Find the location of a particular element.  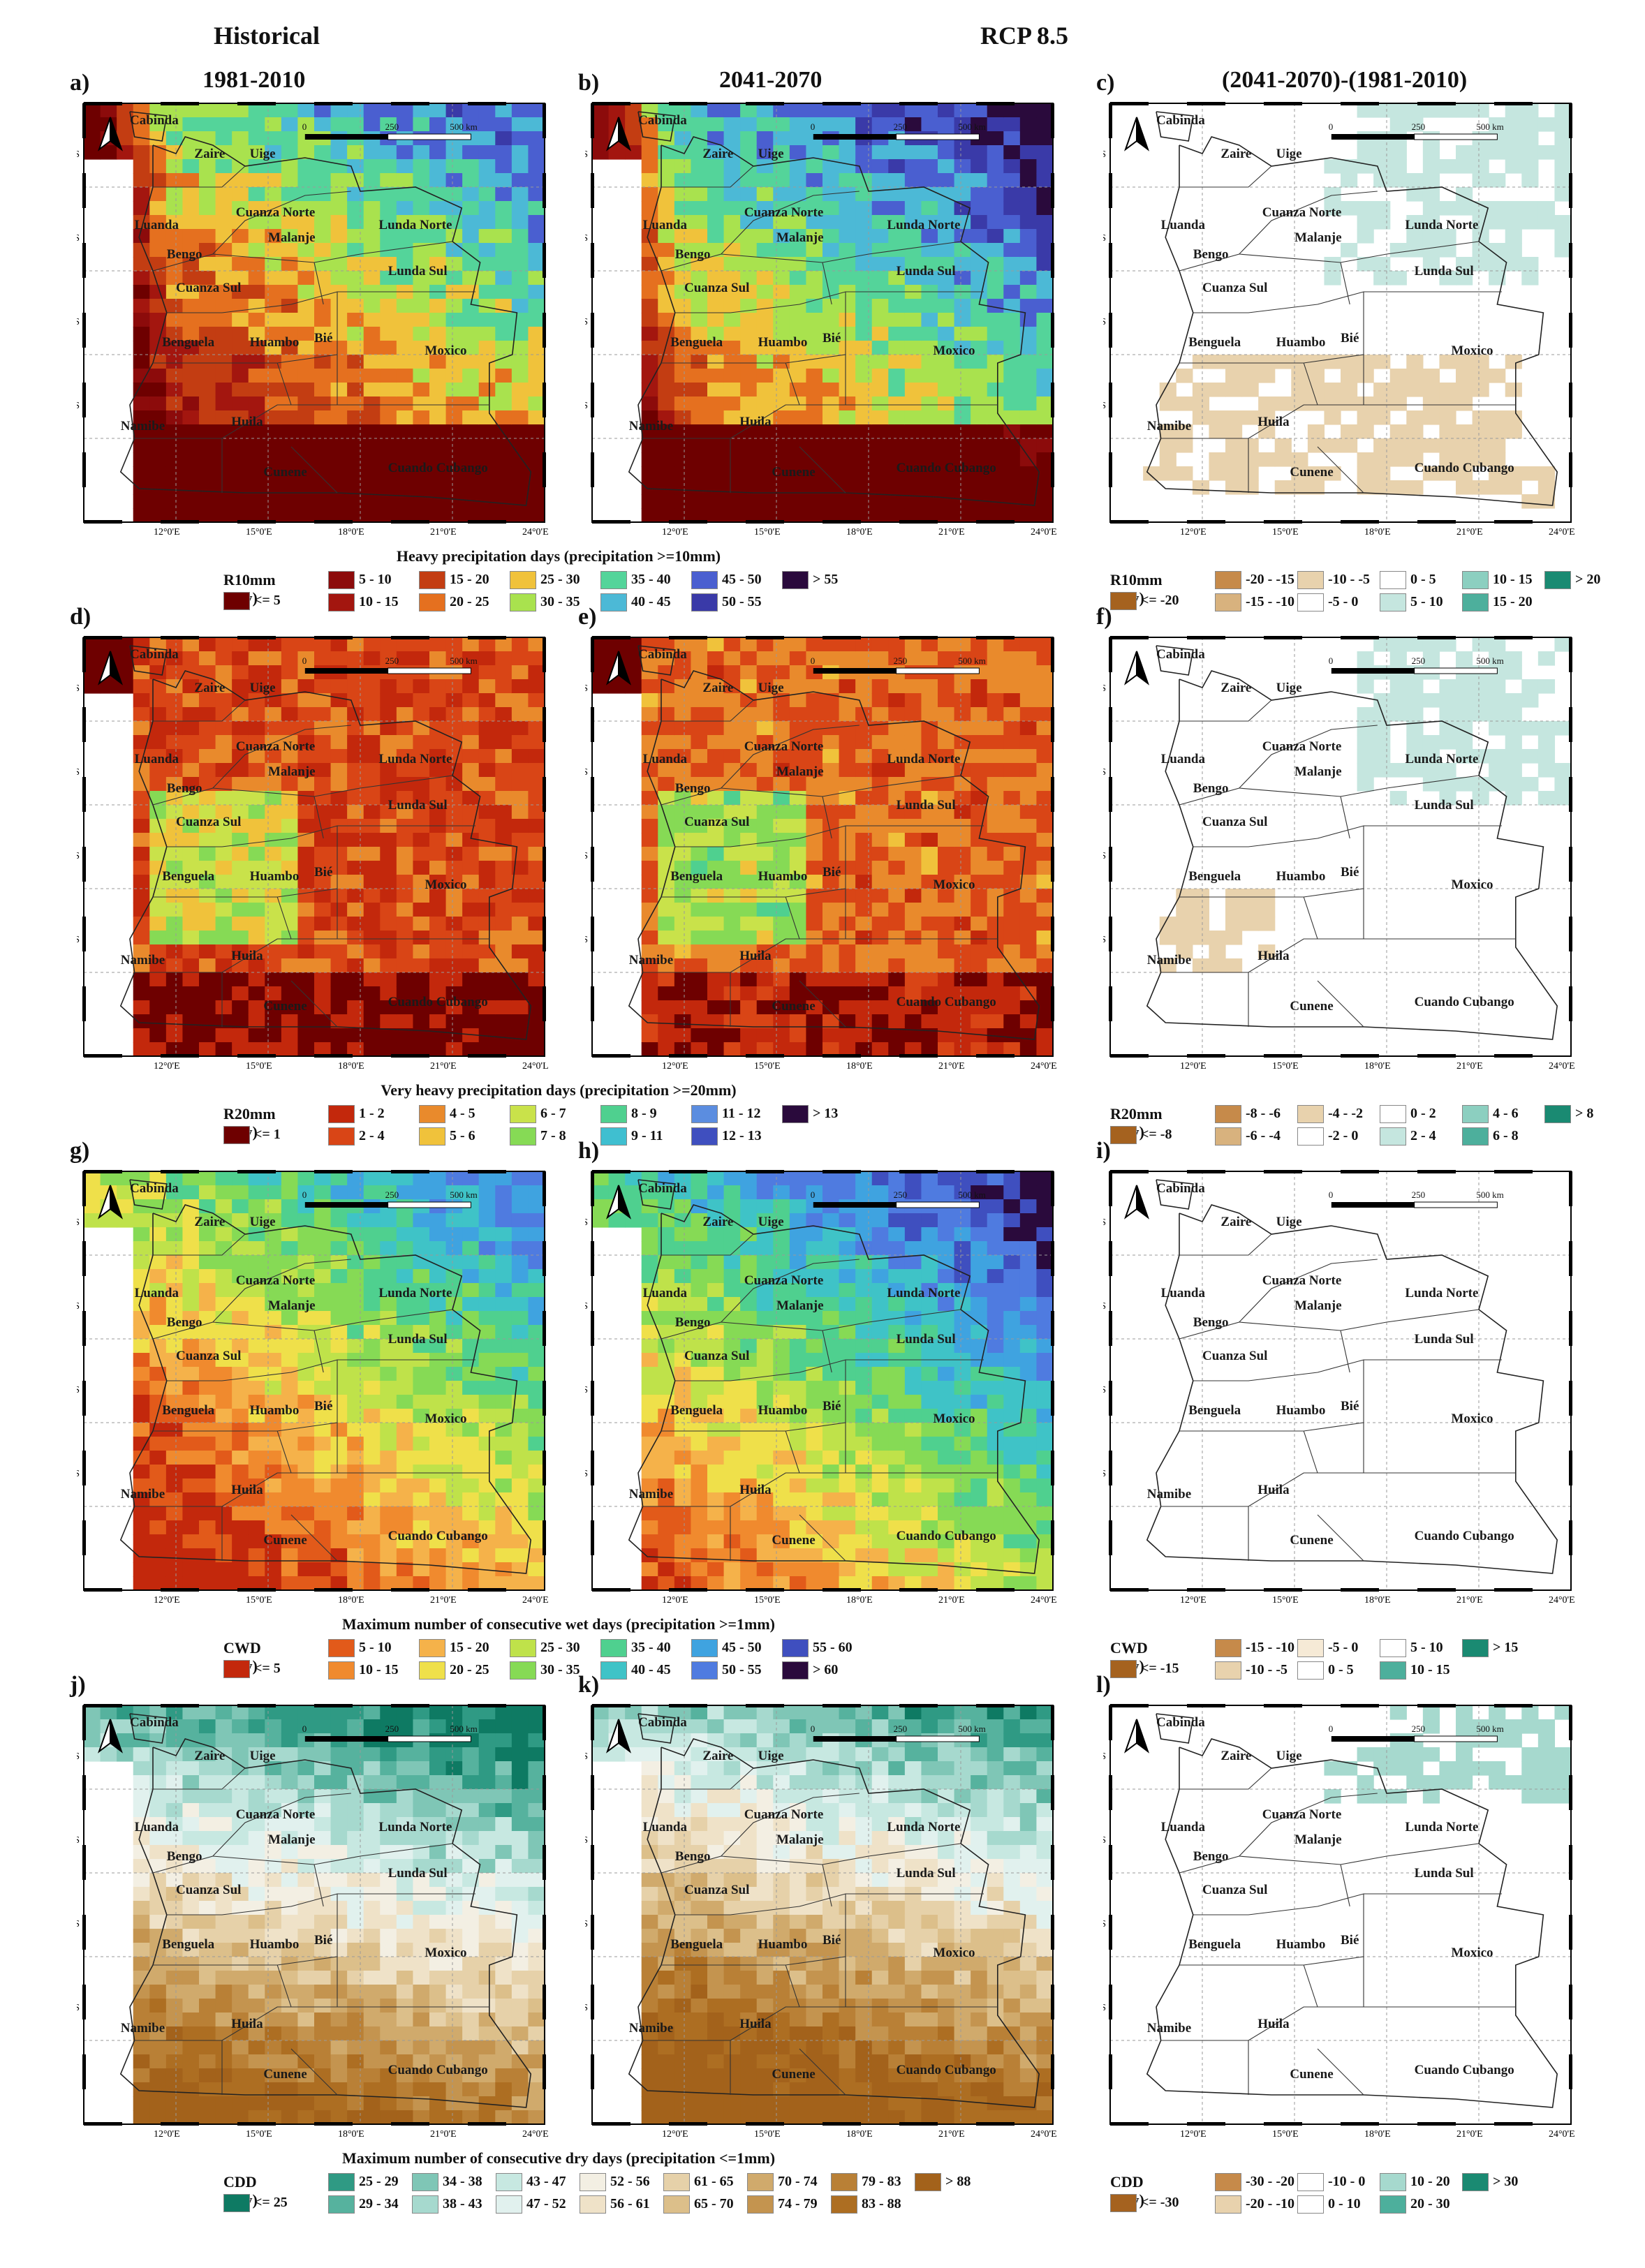

lon-tick-label: 15°0'E is located at coordinates (1285, 532).